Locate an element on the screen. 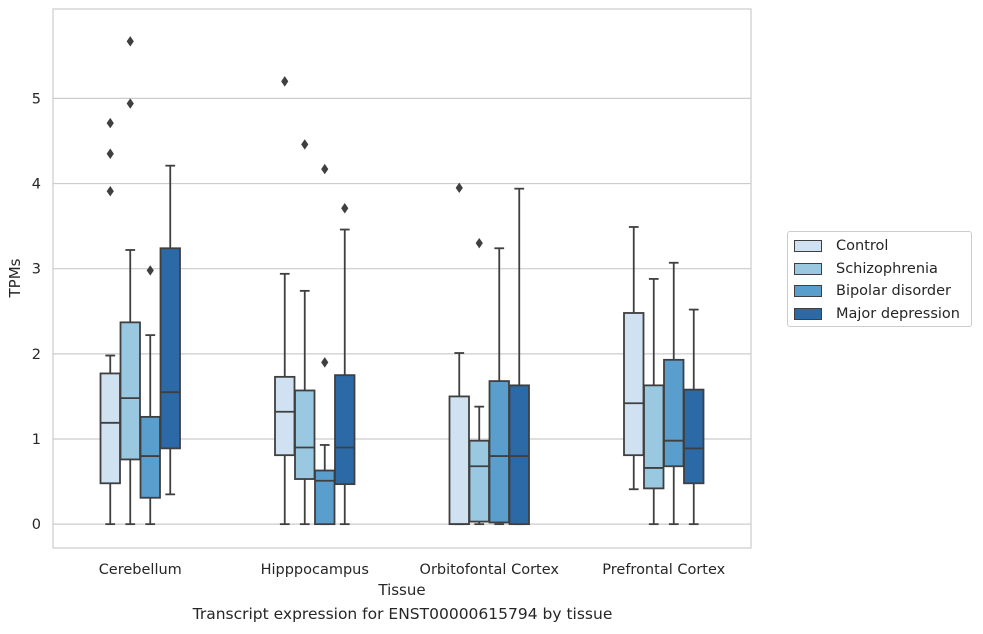 This screenshot has width=983, height=634. y-tick-label: 2 is located at coordinates (36, 355).